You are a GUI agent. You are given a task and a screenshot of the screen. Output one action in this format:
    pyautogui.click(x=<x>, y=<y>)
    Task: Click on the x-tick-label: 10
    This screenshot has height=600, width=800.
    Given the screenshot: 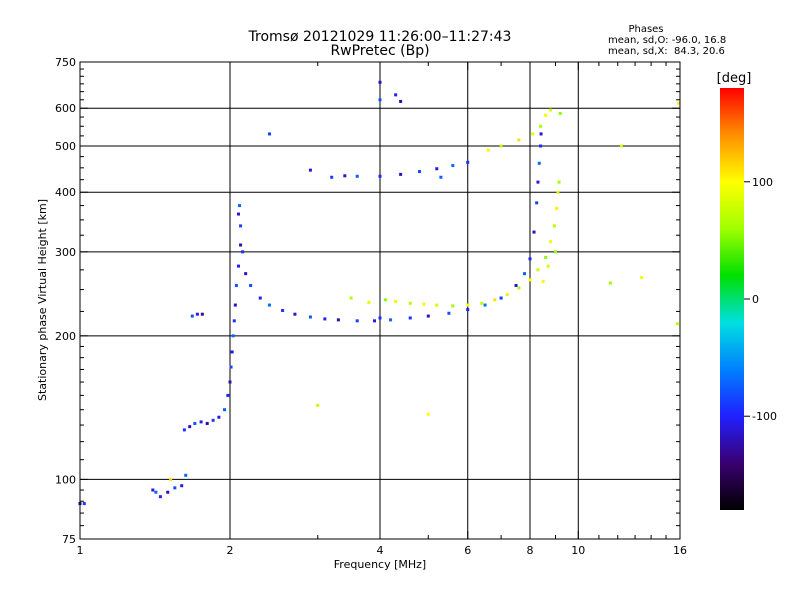 What is the action you would take?
    pyautogui.click(x=578, y=550)
    